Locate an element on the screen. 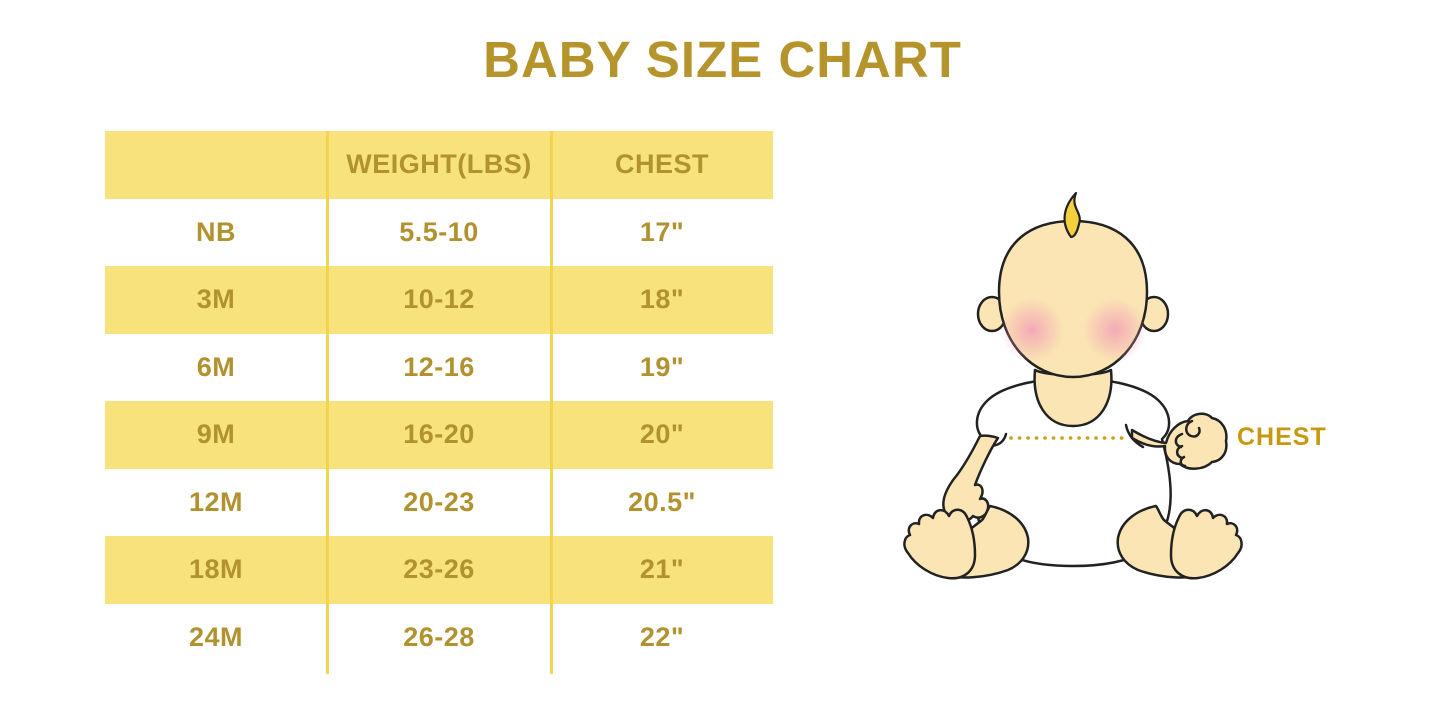  size-cell: 12M is located at coordinates (216, 501).